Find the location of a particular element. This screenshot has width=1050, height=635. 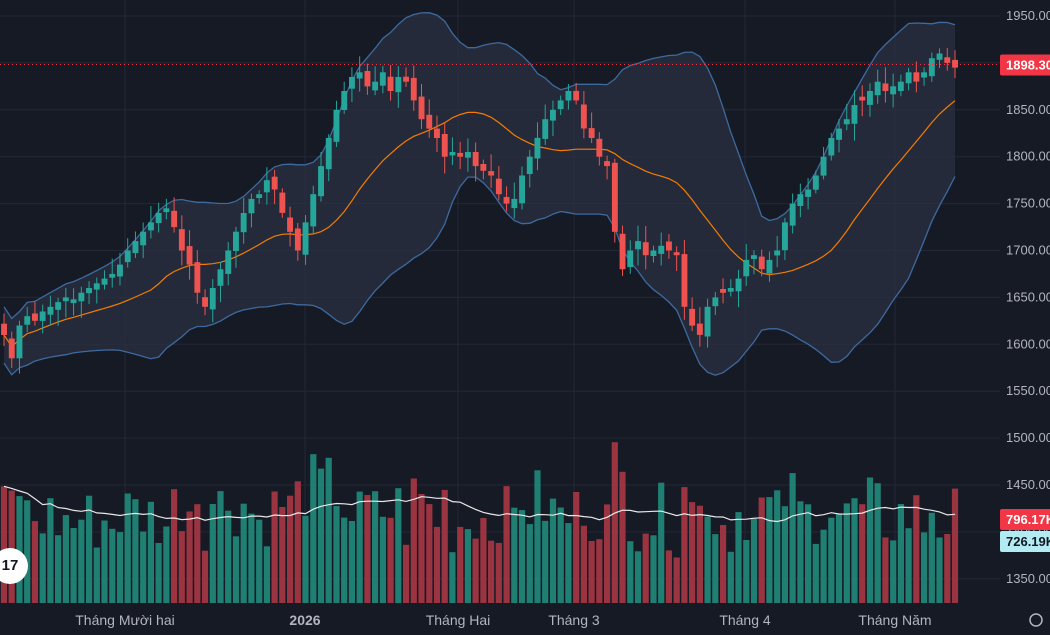

y-tick-label: 1450.00 is located at coordinates (1028, 484).